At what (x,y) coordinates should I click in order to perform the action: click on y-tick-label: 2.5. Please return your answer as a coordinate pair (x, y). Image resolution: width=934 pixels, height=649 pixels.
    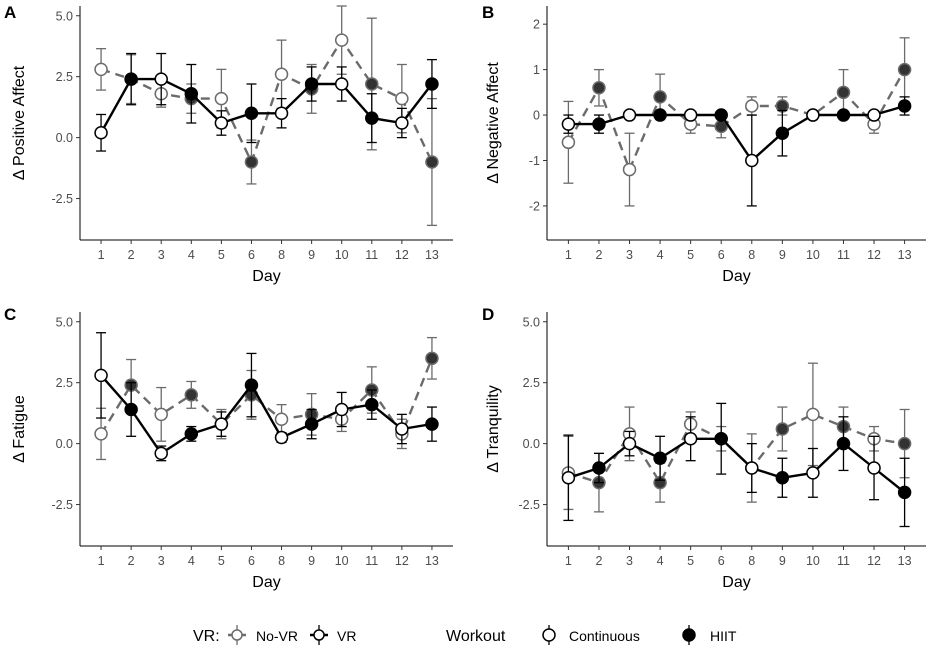
    Looking at the image, I should click on (64, 77).